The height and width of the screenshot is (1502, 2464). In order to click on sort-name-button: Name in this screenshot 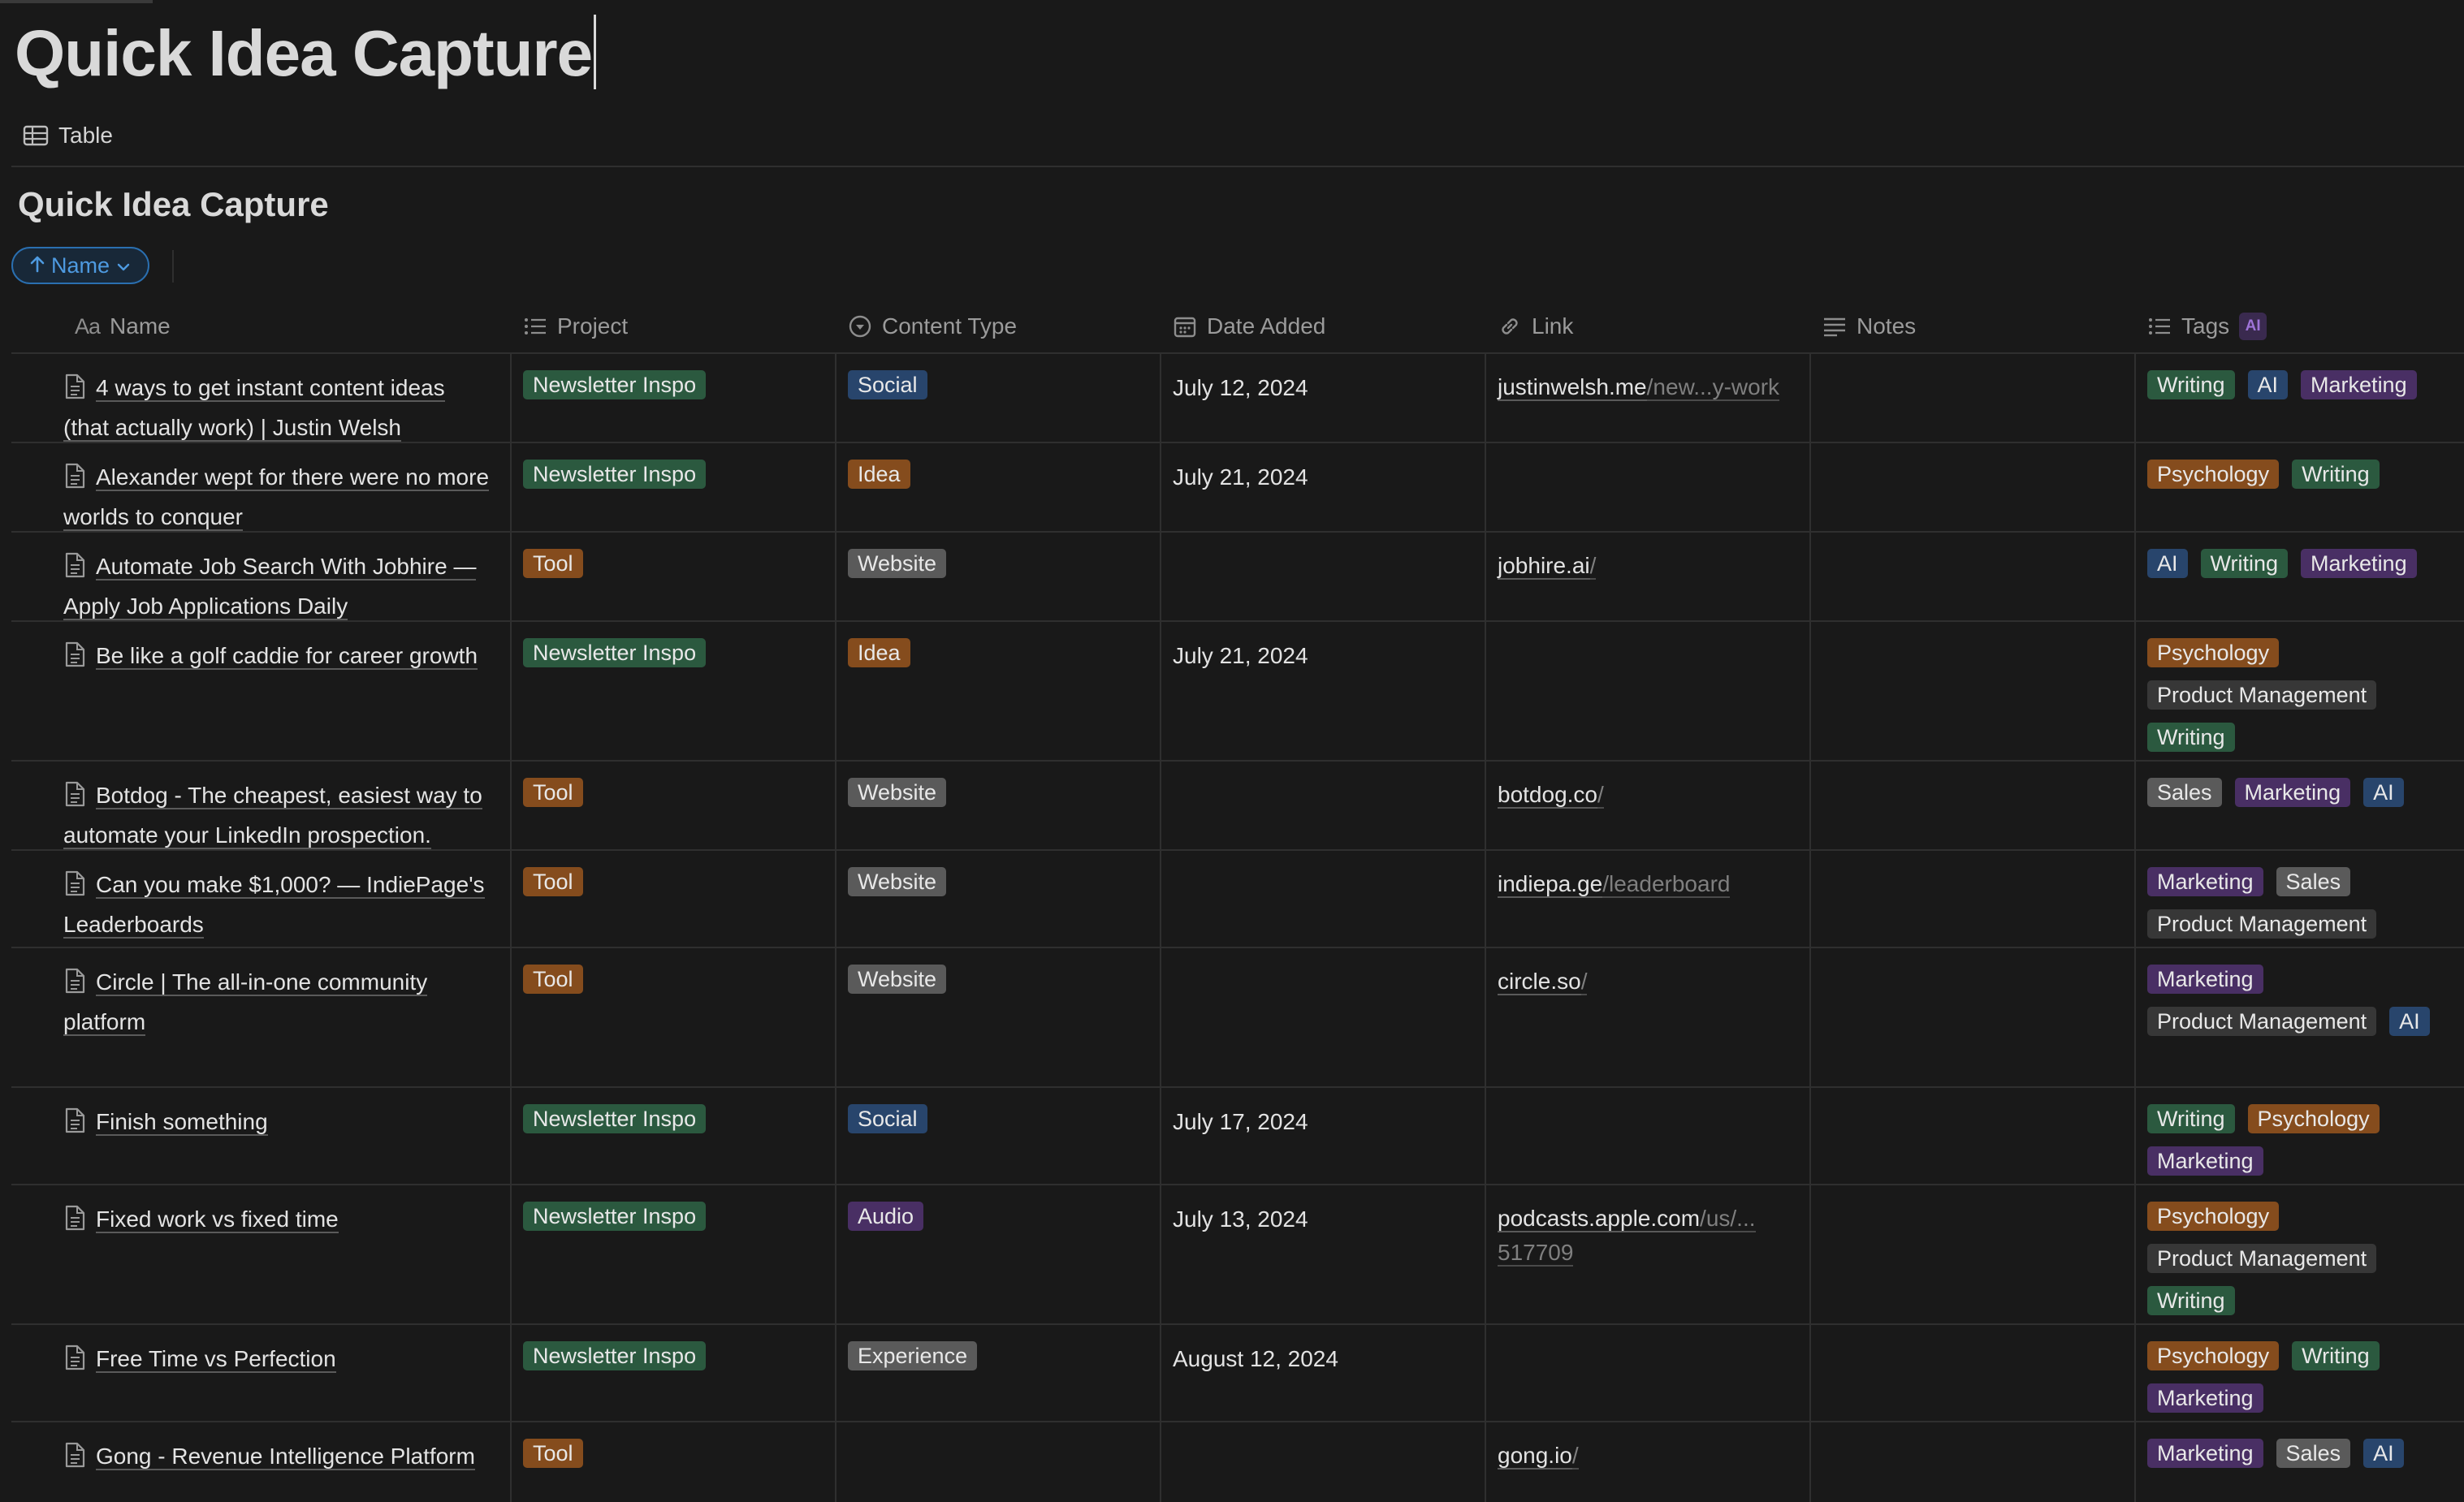, I will do `click(80, 265)`.